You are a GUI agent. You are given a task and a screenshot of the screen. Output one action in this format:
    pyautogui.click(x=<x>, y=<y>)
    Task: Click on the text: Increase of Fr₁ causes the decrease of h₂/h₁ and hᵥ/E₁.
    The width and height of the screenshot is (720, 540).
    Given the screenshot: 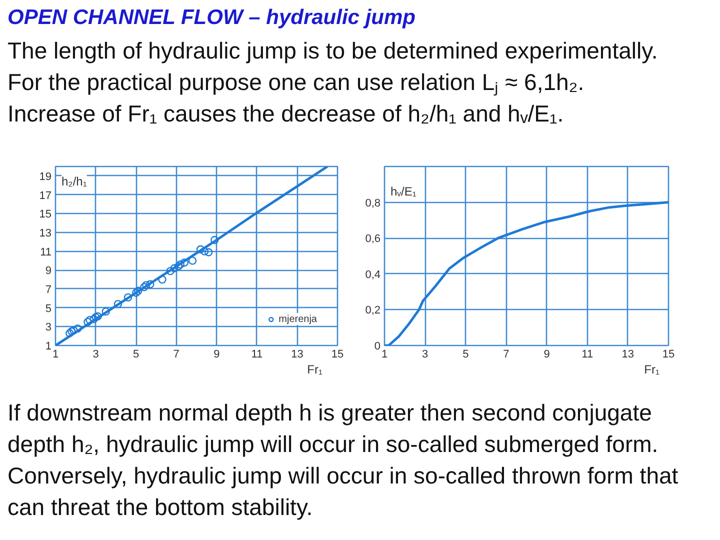 What is the action you would take?
    pyautogui.click(x=286, y=113)
    